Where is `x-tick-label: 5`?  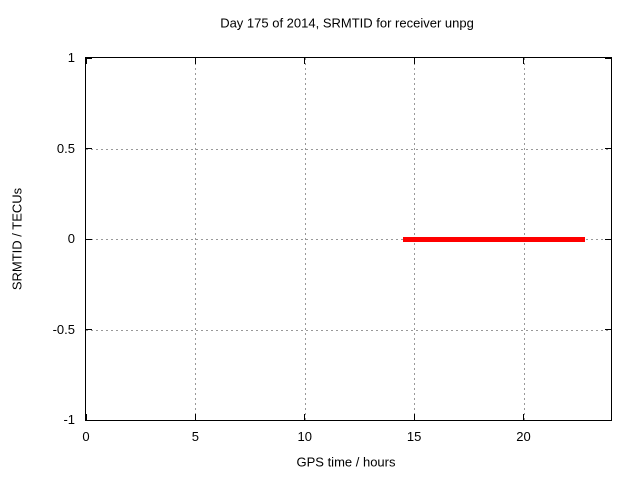
x-tick-label: 5 is located at coordinates (195, 436).